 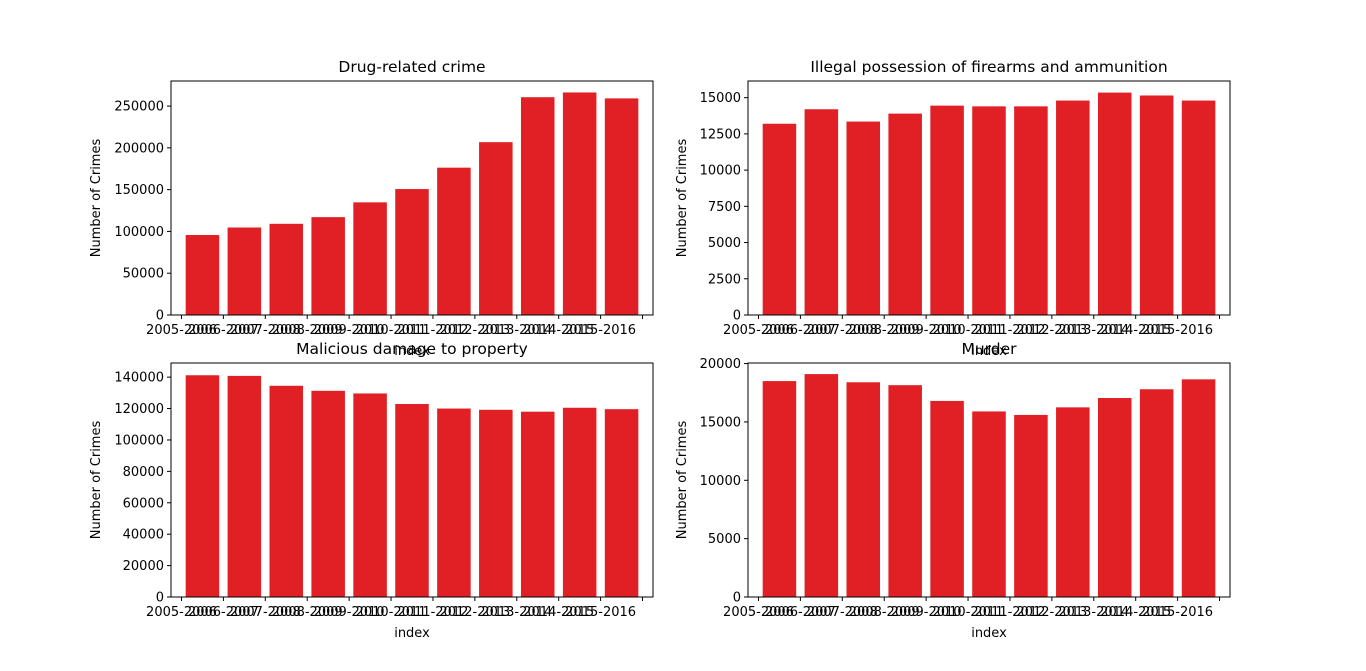 What do you see at coordinates (143, 535) in the screenshot?
I see `y-tick-label: 40000` at bounding box center [143, 535].